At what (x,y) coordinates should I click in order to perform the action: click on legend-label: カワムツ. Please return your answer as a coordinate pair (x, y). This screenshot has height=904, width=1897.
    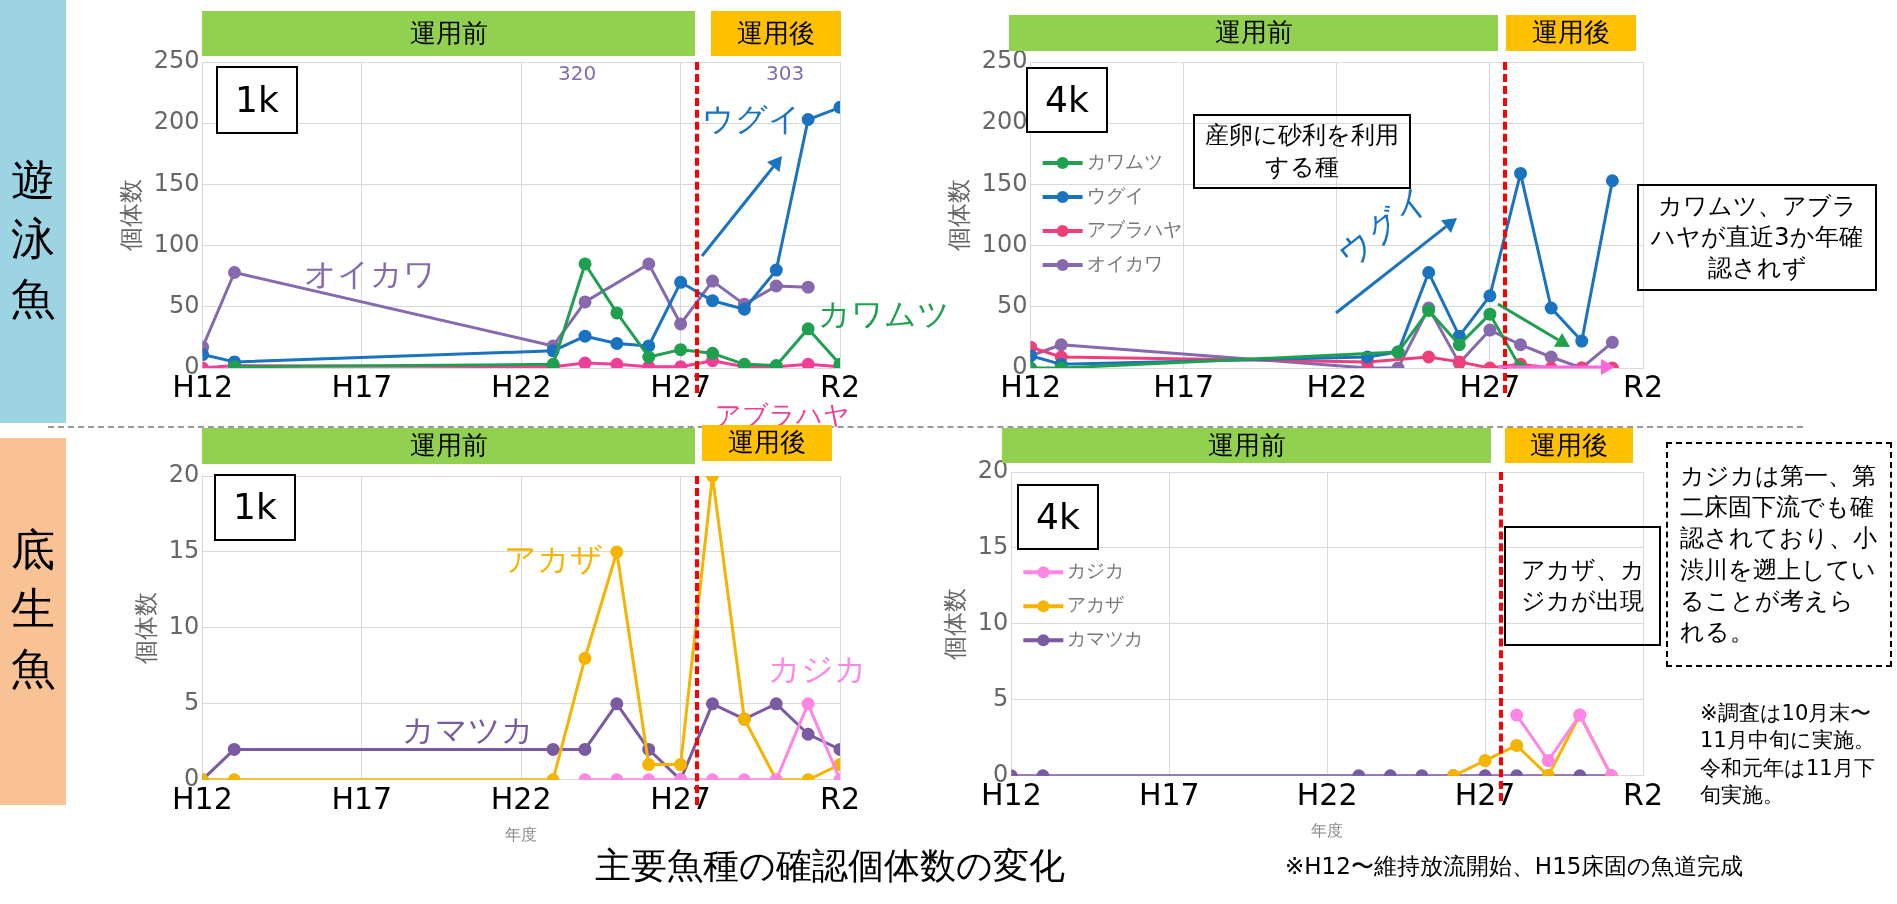
    Looking at the image, I should click on (1124, 160).